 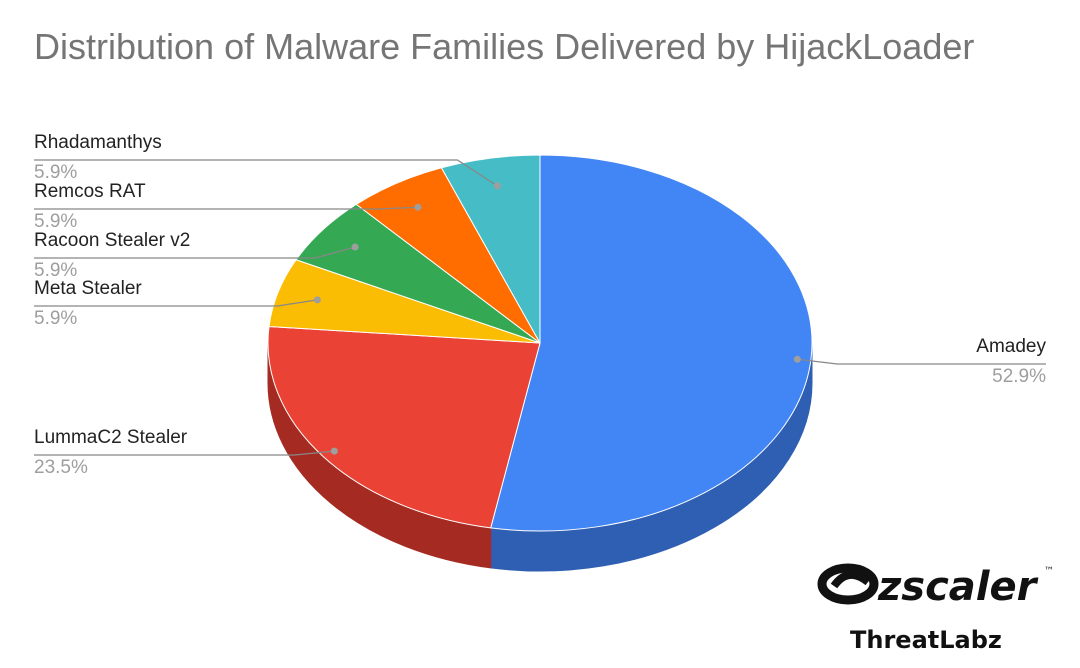 I want to click on leader-line-remcos-rat, so click(x=226, y=208).